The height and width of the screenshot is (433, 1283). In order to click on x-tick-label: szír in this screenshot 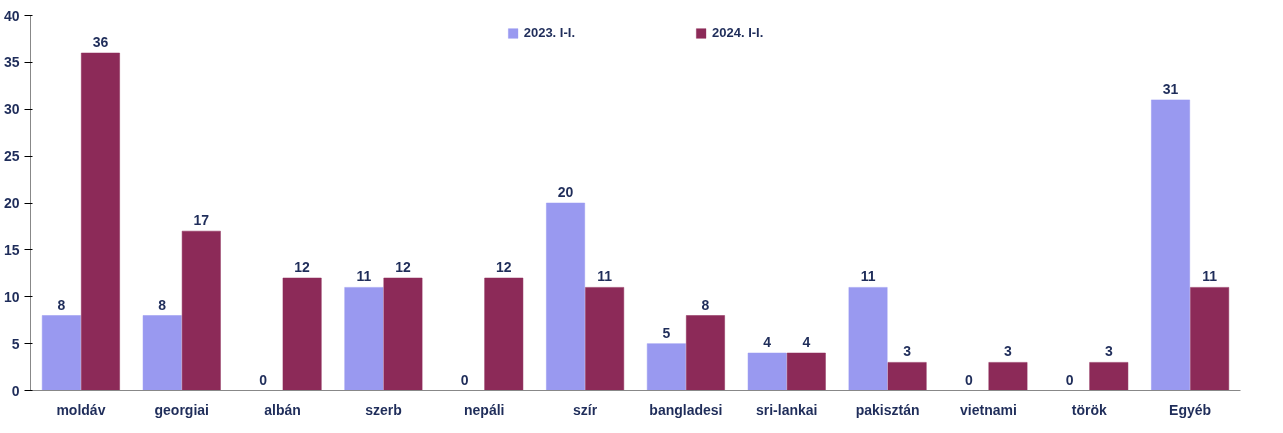, I will do `click(585, 409)`.